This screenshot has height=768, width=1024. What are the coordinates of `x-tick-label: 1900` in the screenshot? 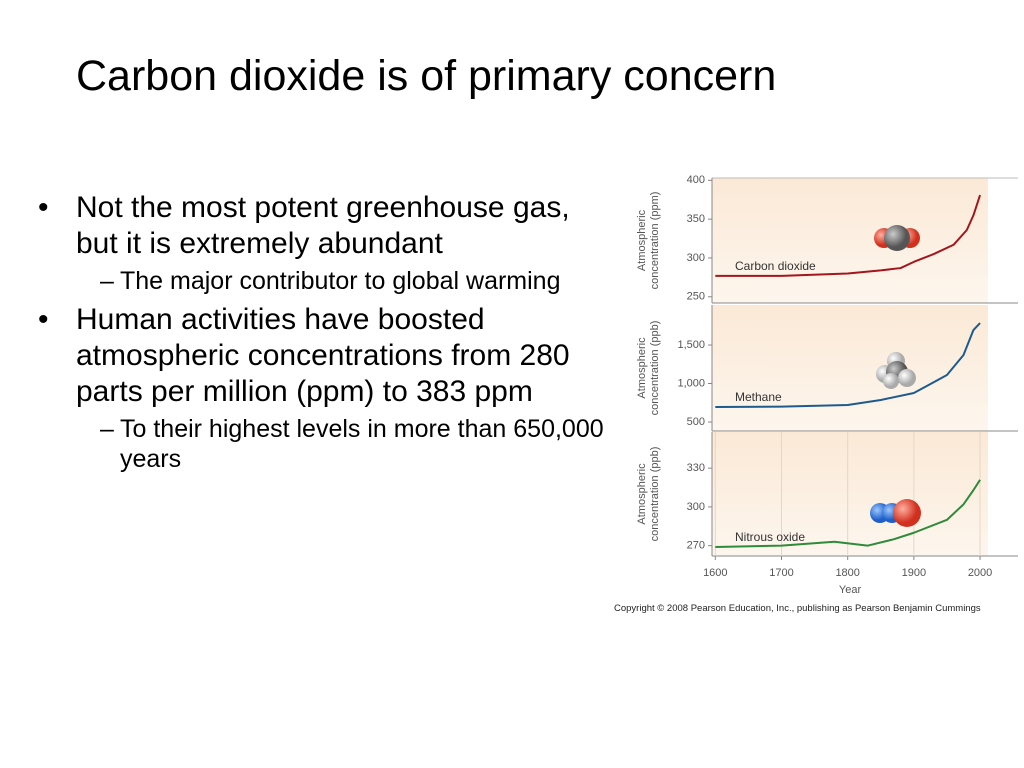 It's located at (914, 573).